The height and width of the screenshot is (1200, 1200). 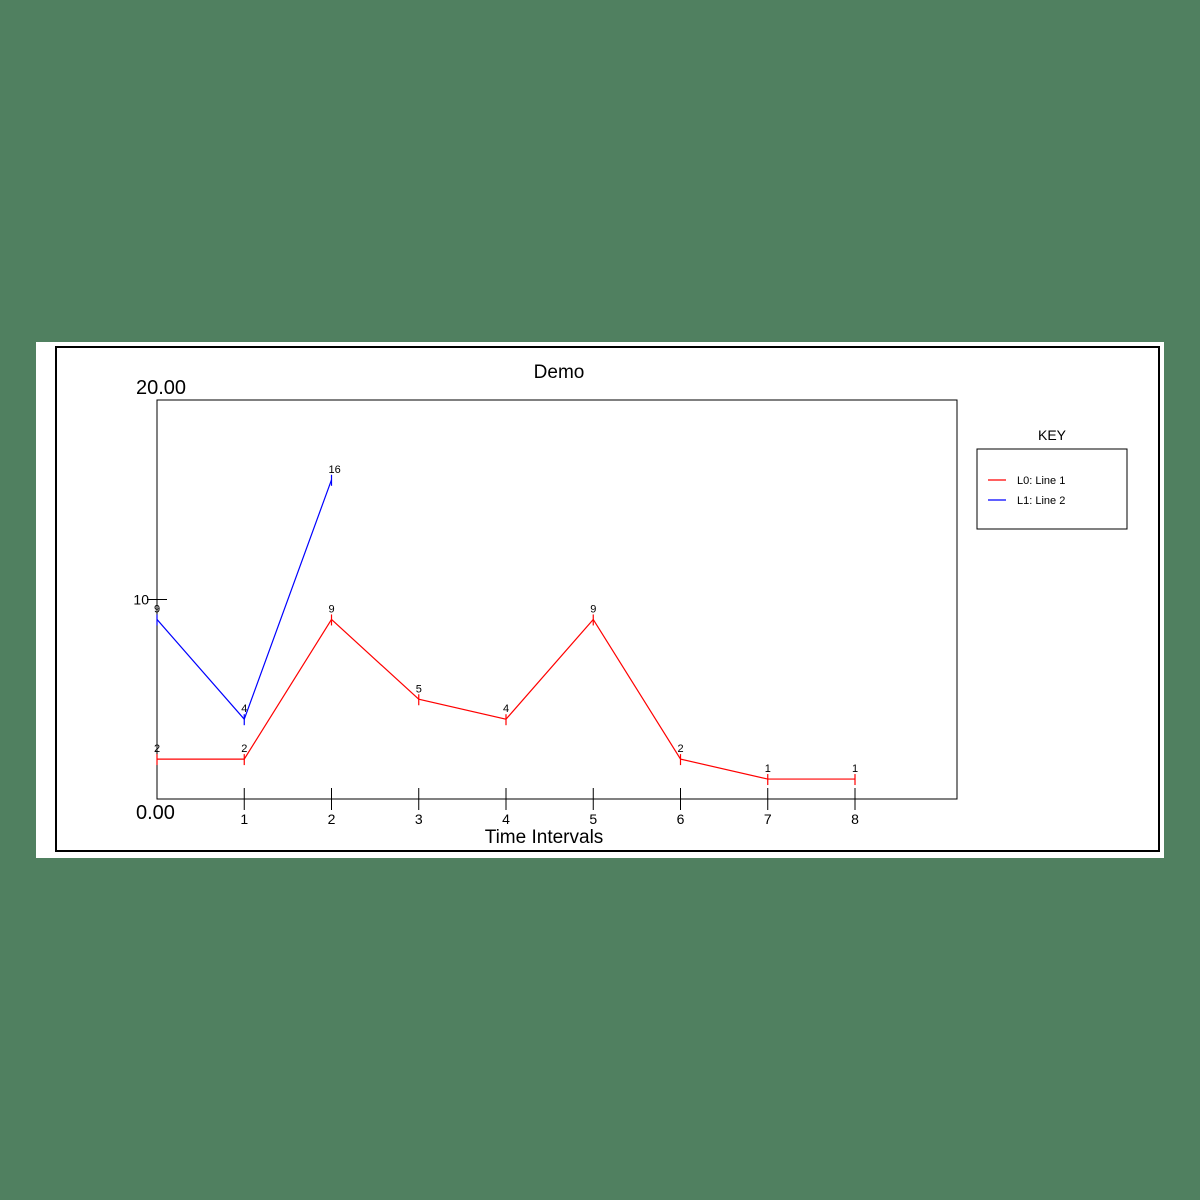 What do you see at coordinates (141, 600) in the screenshot?
I see `y-mid-tick-label: 10` at bounding box center [141, 600].